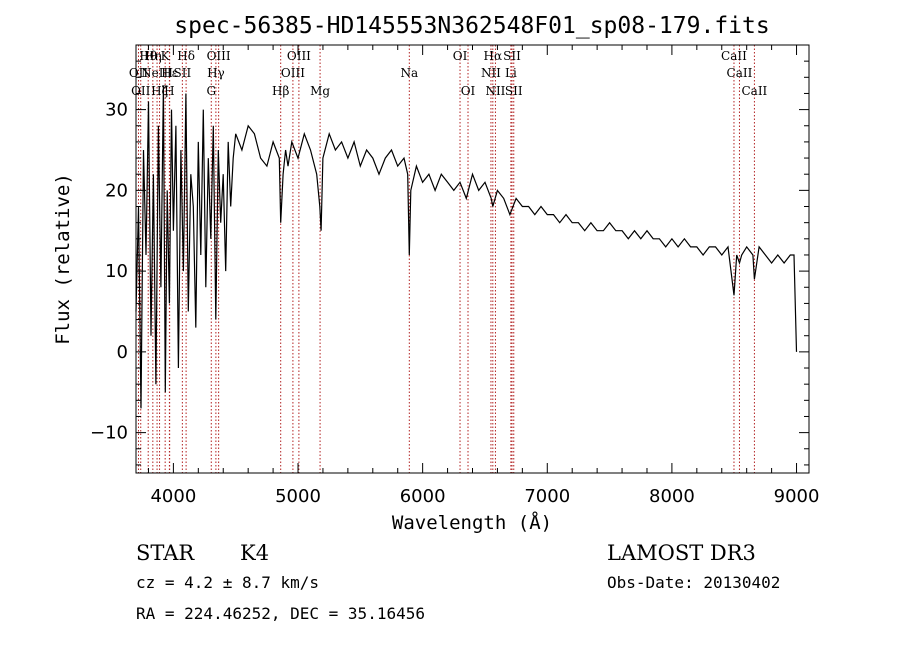  I want to click on coordinates-readout: RA = 224.46252, DEC = 35.16456, so click(280, 613).